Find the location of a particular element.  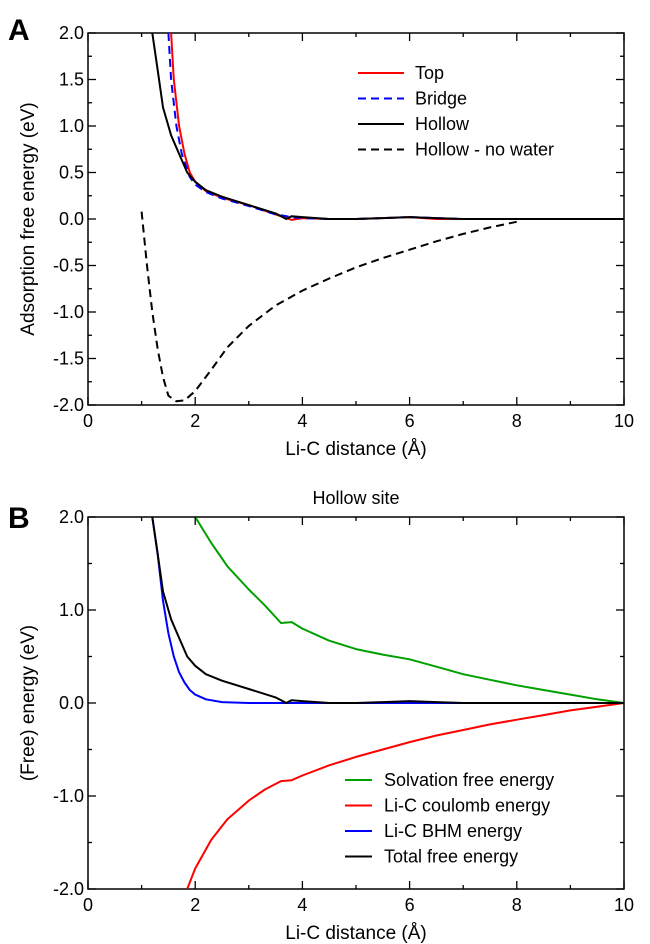

y-tick-label: -1.5 is located at coordinates (68, 359).